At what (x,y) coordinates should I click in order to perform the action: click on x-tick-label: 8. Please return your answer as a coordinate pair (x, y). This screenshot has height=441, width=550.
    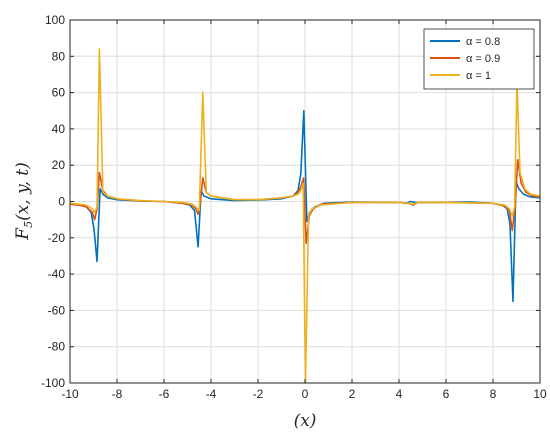
    Looking at the image, I should click on (493, 394).